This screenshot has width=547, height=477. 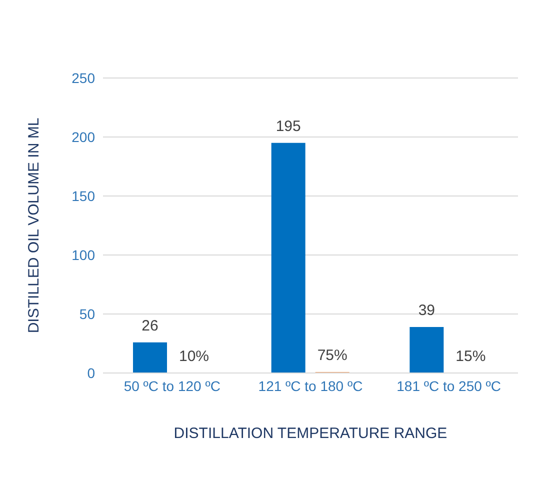 What do you see at coordinates (427, 310) in the screenshot?
I see `data-label: 39` at bounding box center [427, 310].